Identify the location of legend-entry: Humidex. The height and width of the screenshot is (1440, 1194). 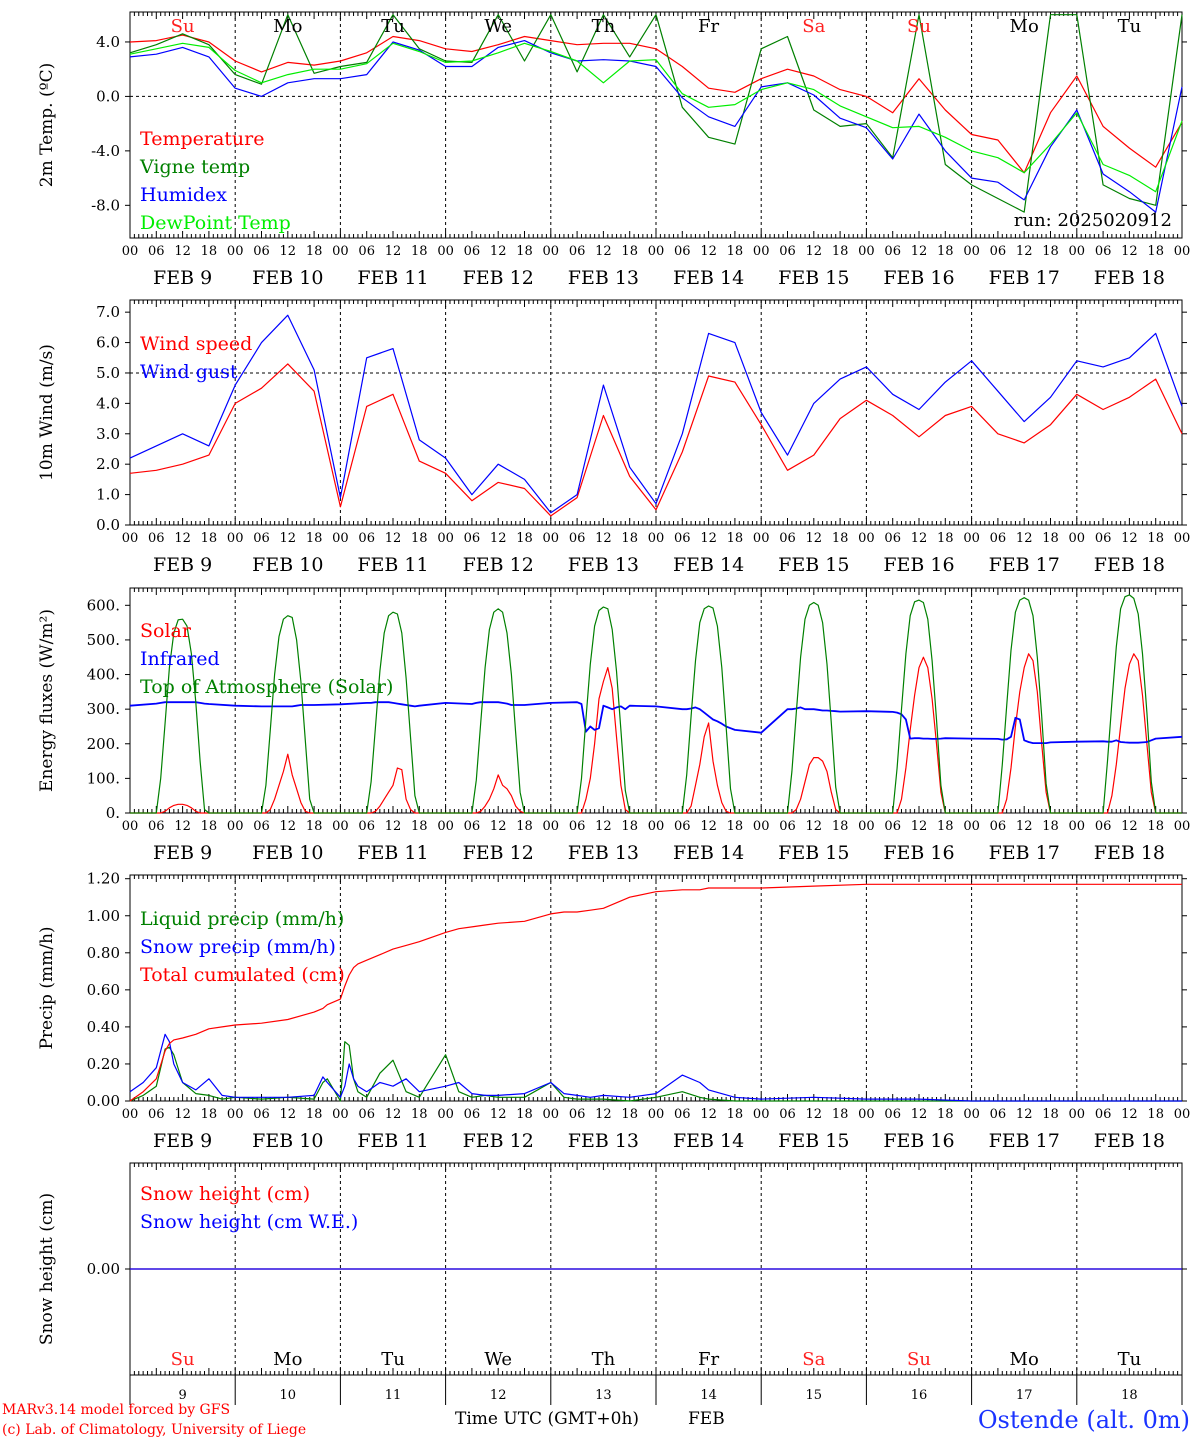
(183, 195).